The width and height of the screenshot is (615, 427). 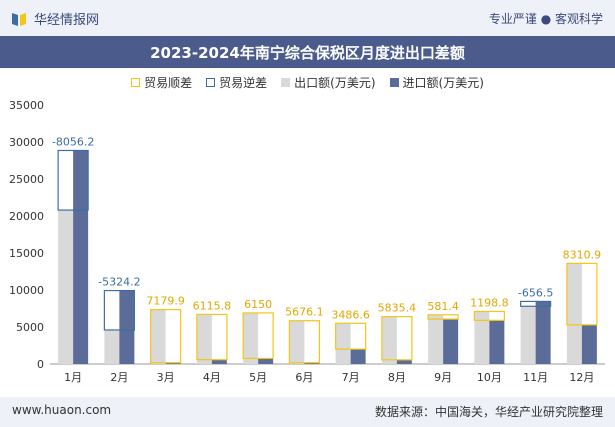 What do you see at coordinates (335, 83) in the screenshot?
I see `legend-label-export: 出口额(万美元)` at bounding box center [335, 83].